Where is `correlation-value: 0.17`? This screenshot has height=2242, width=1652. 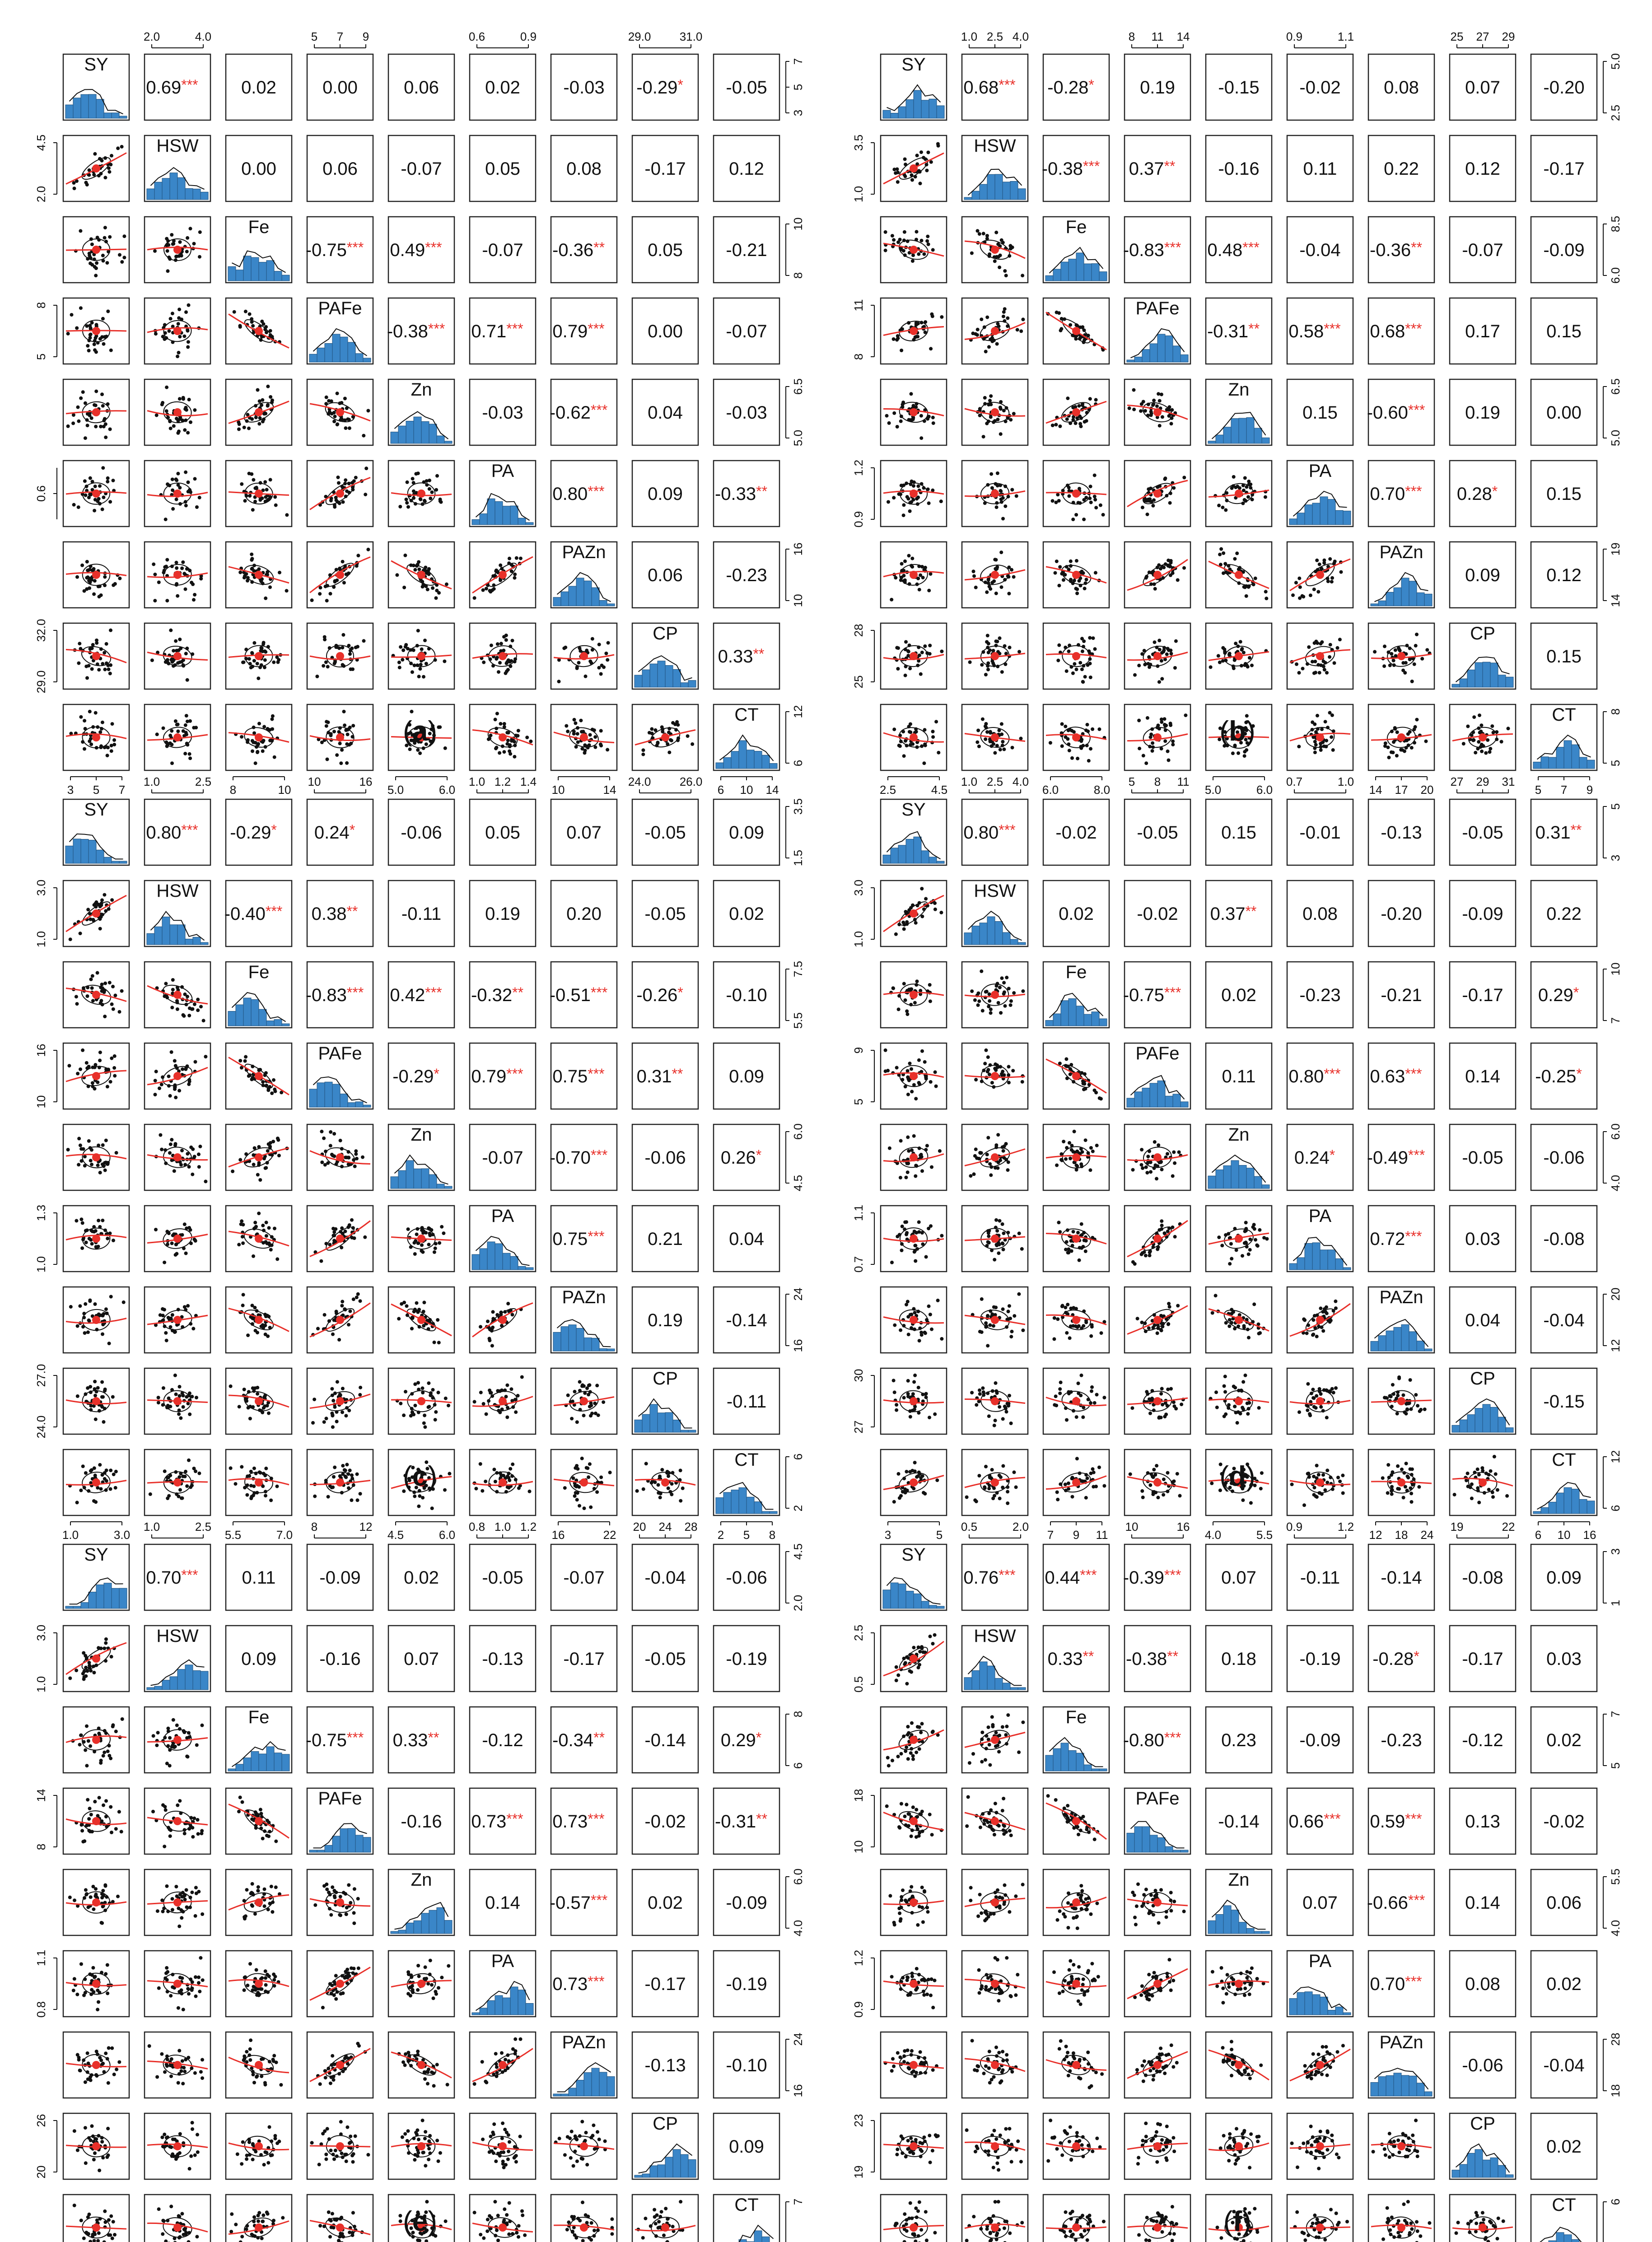
correlation-value: 0.17 is located at coordinates (1482, 331).